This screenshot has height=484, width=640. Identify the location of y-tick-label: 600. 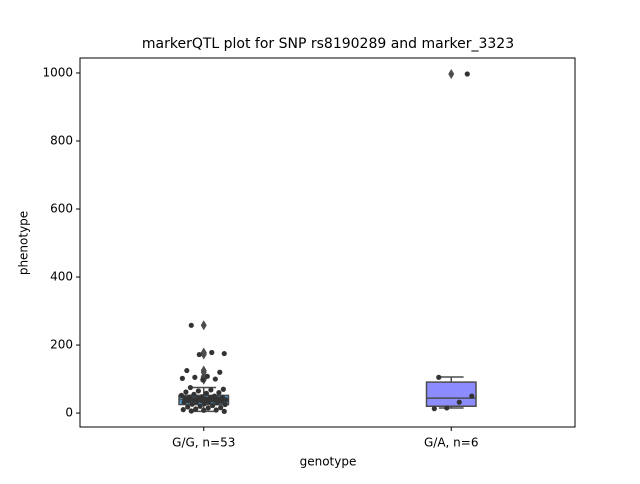
(61, 209).